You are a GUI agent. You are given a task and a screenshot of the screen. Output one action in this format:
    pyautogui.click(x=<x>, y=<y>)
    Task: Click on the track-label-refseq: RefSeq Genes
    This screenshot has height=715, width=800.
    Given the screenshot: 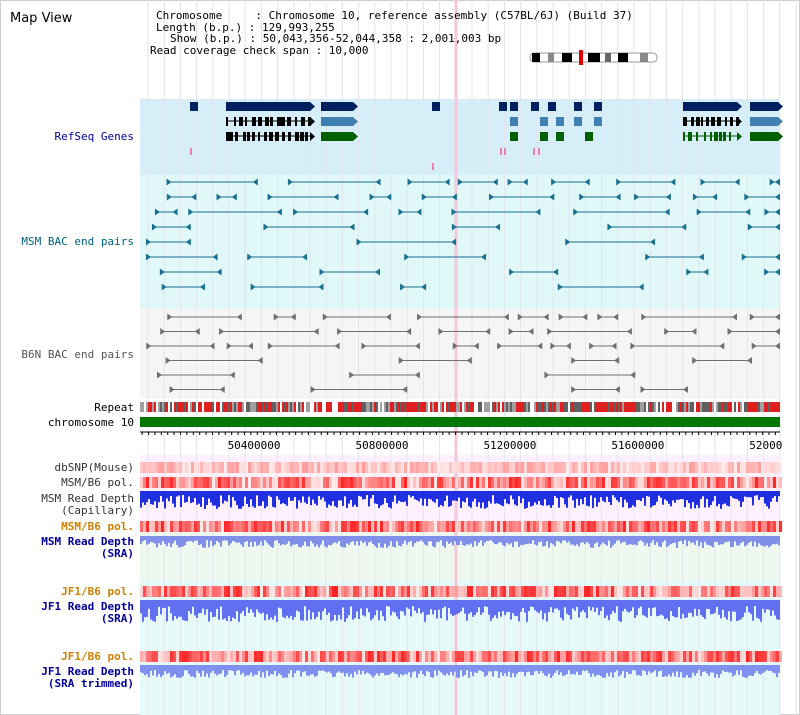 What is the action you would take?
    pyautogui.click(x=94, y=136)
    